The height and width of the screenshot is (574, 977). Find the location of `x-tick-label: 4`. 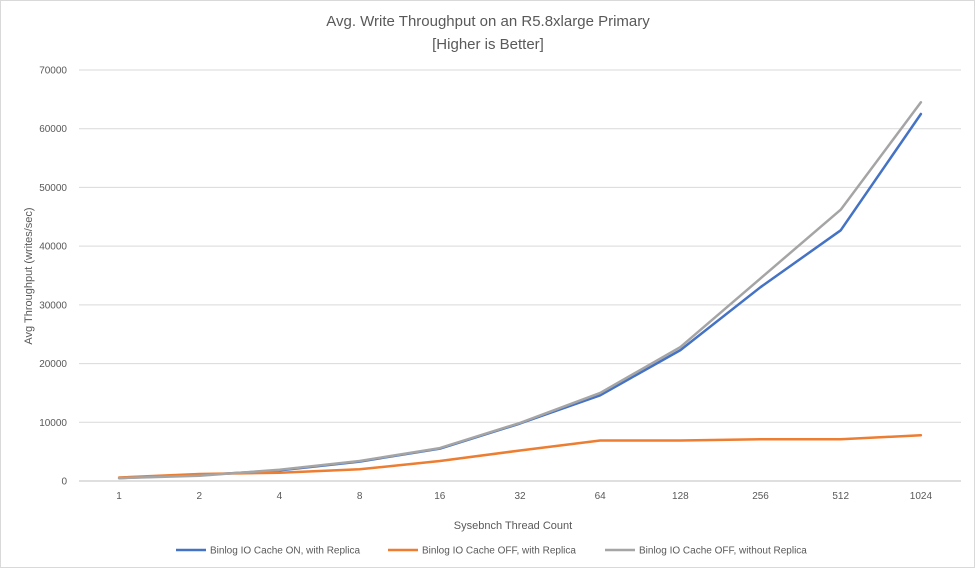

x-tick-label: 4 is located at coordinates (280, 496).